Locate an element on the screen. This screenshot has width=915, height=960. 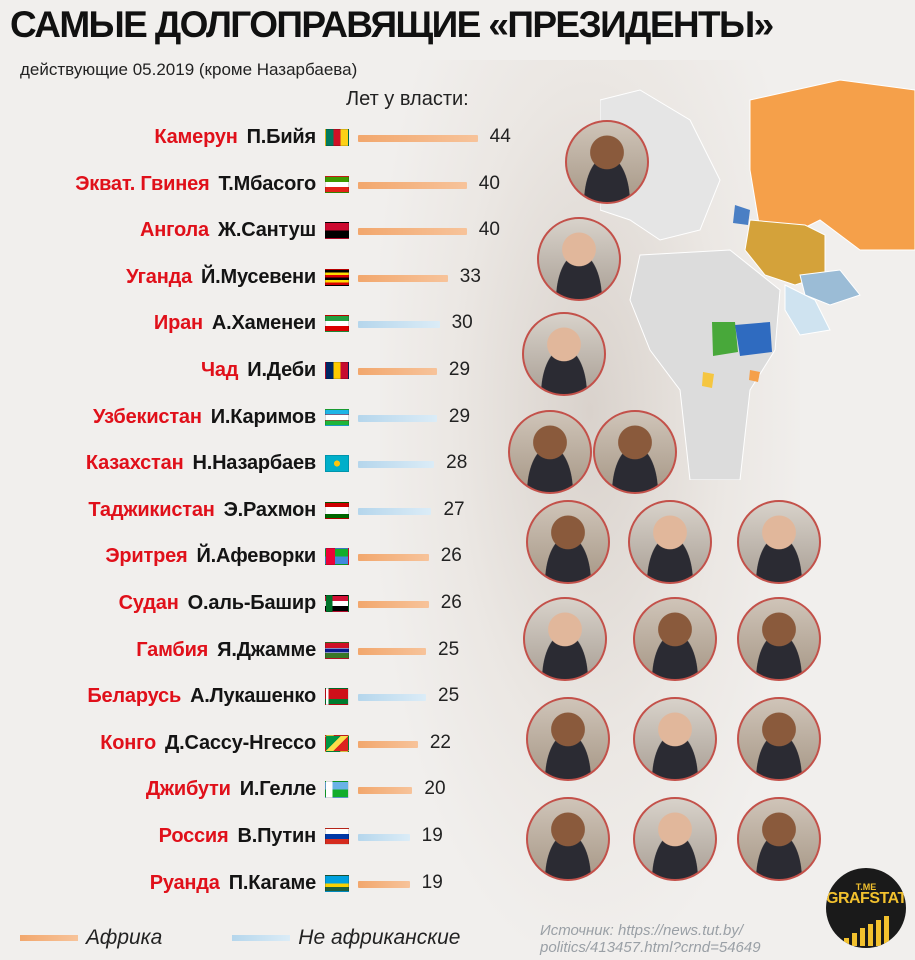
row-label: Гамбия Я.Джамме is located at coordinates (242, 650).